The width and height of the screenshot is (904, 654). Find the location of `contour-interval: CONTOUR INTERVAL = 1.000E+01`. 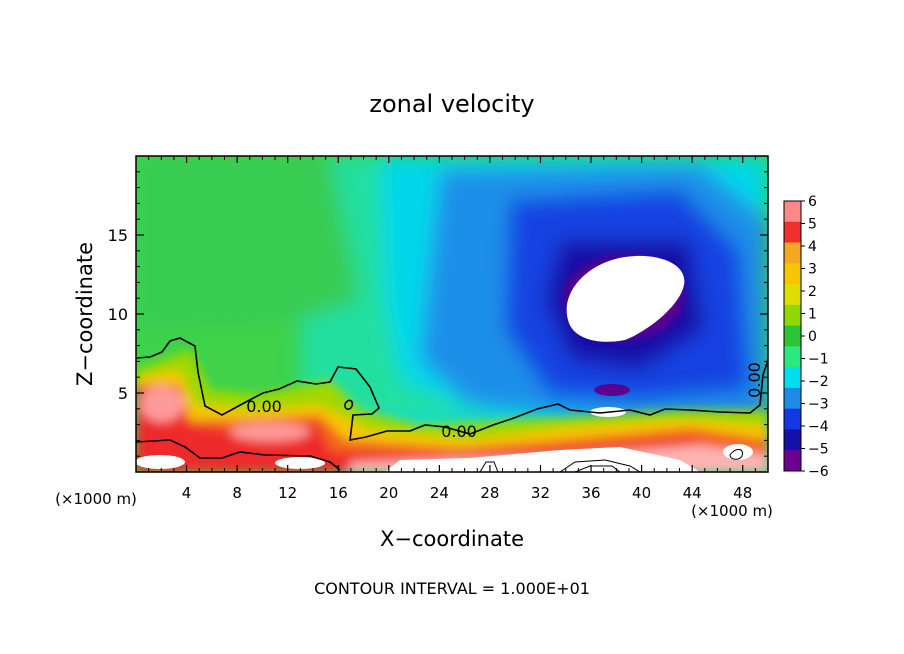

contour-interval: CONTOUR INTERVAL = 1.000E+01 is located at coordinates (452, 588).